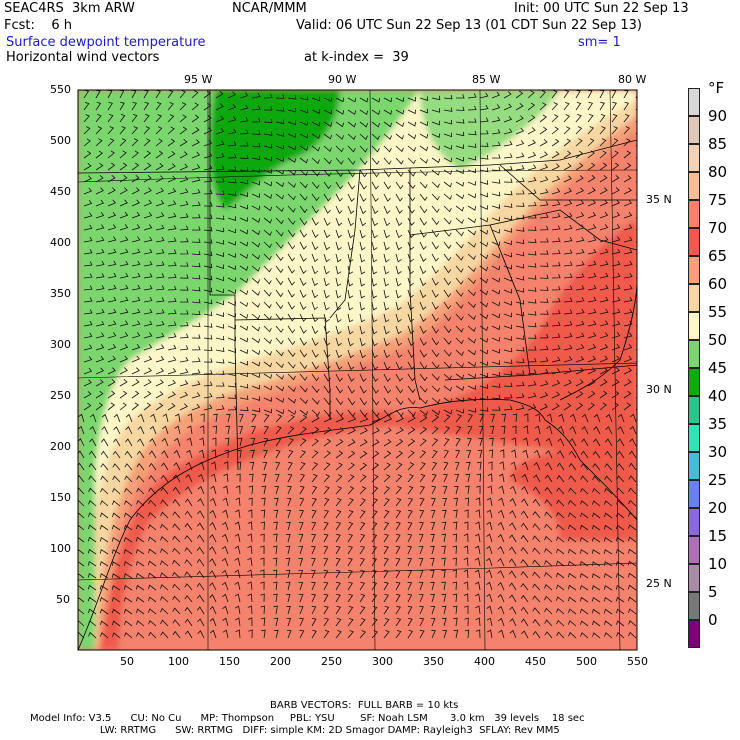  I want to click on x-tick: 350, so click(433, 661).